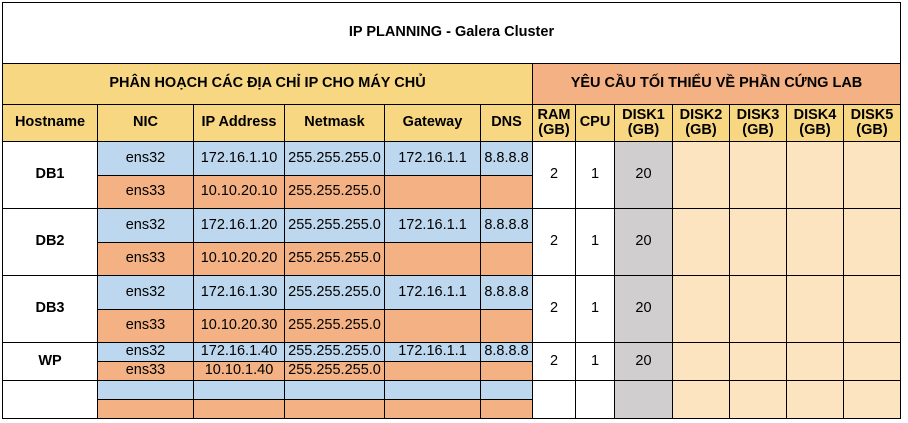  I want to click on header-ram: RAM (GB), so click(554, 123).